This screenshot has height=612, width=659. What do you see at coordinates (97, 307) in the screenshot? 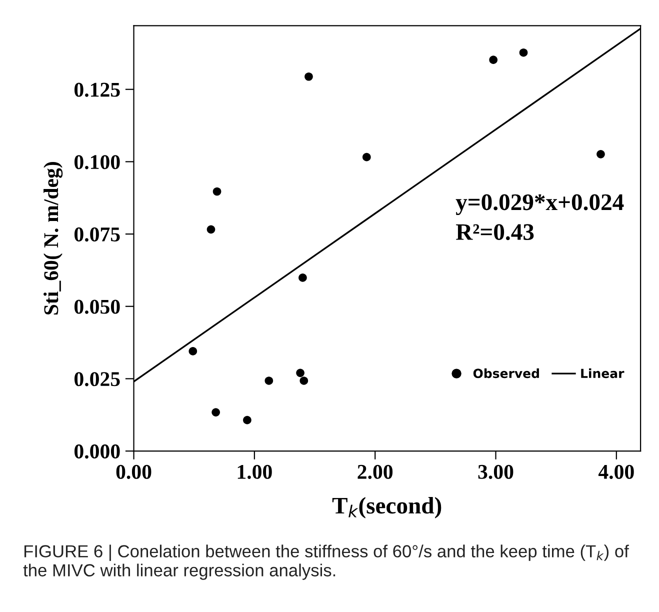
I see `y-tick-label: 0.050` at bounding box center [97, 307].